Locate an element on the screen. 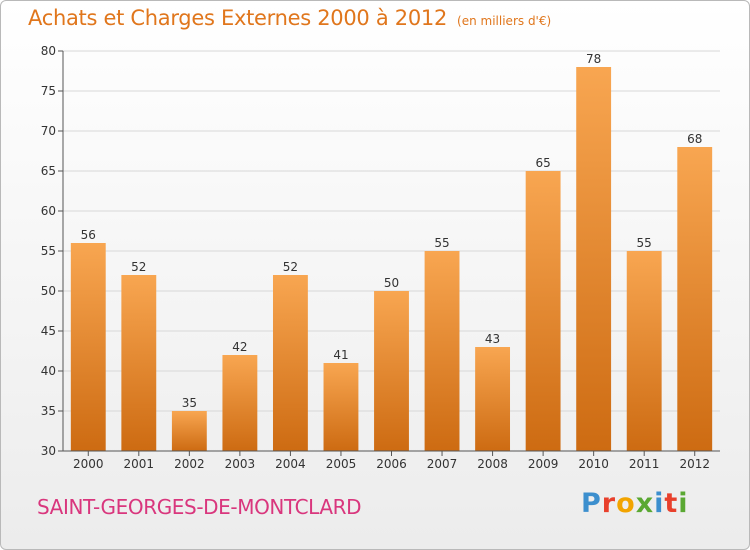 The height and width of the screenshot is (550, 750). data-label: 42 is located at coordinates (239, 347).